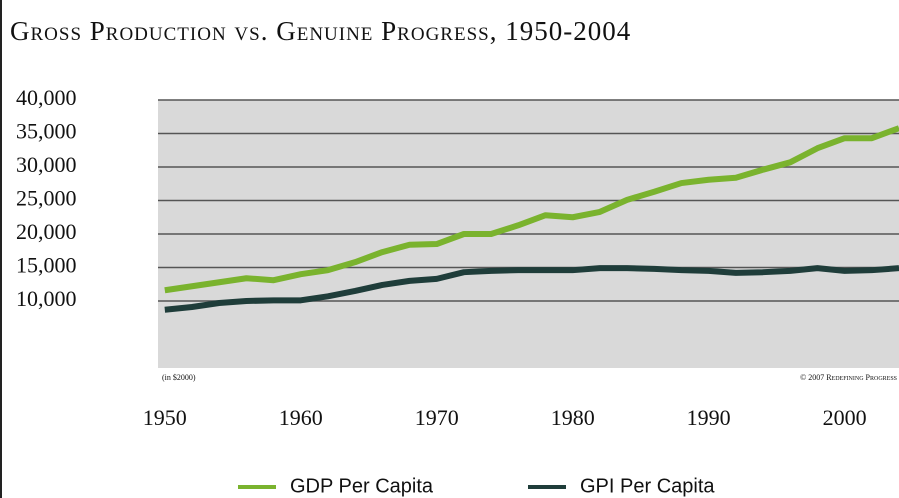 This screenshot has height=498, width=899. I want to click on y-tick-label: 40,000, so click(46, 97).